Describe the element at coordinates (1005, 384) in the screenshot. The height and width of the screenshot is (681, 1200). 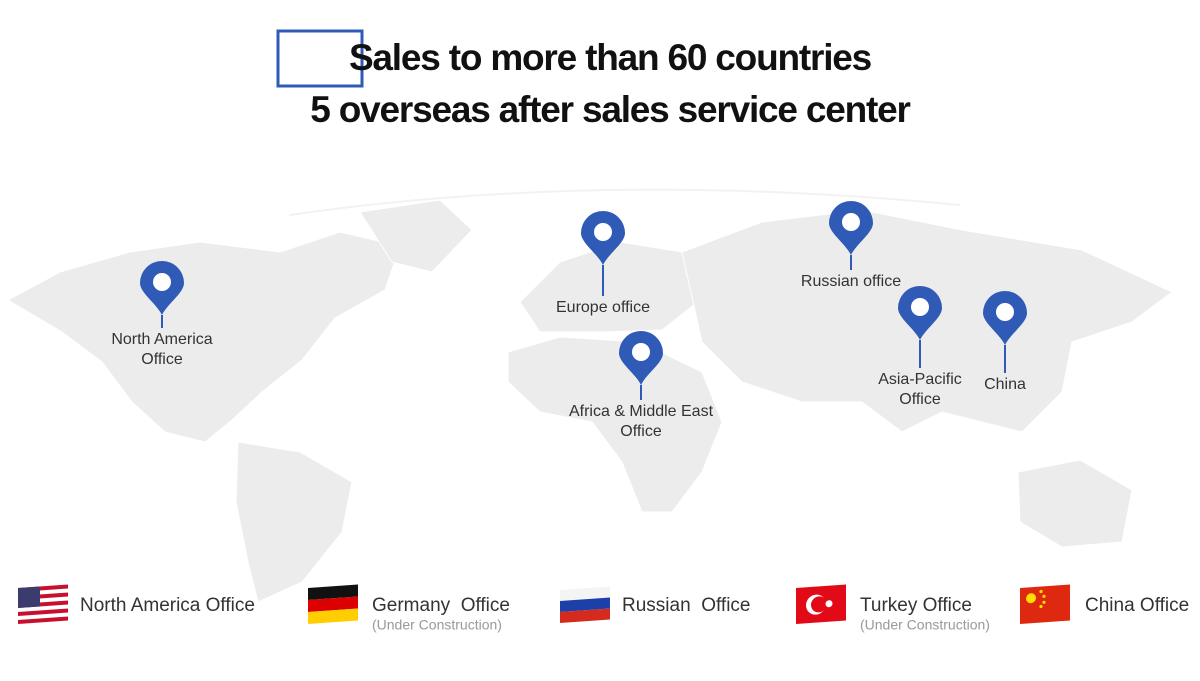
I see `pin-label: China` at that location.